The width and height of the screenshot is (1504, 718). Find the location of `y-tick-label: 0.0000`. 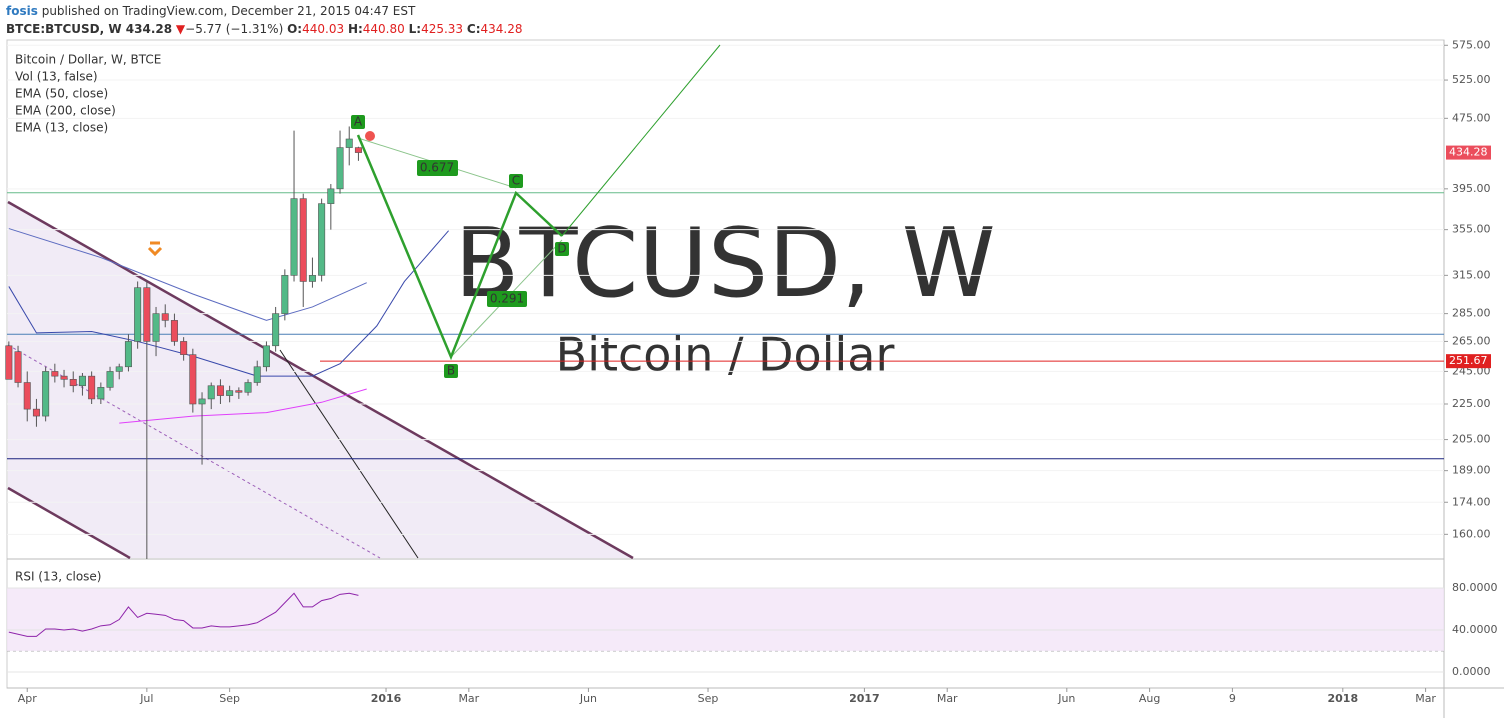

y-tick-label: 0.0000 is located at coordinates (1471, 671).